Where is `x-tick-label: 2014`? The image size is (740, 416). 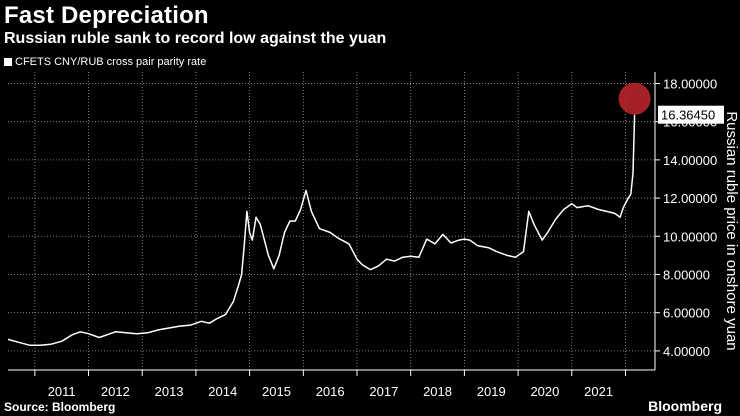 x-tick-label: 2014 is located at coordinates (222, 391).